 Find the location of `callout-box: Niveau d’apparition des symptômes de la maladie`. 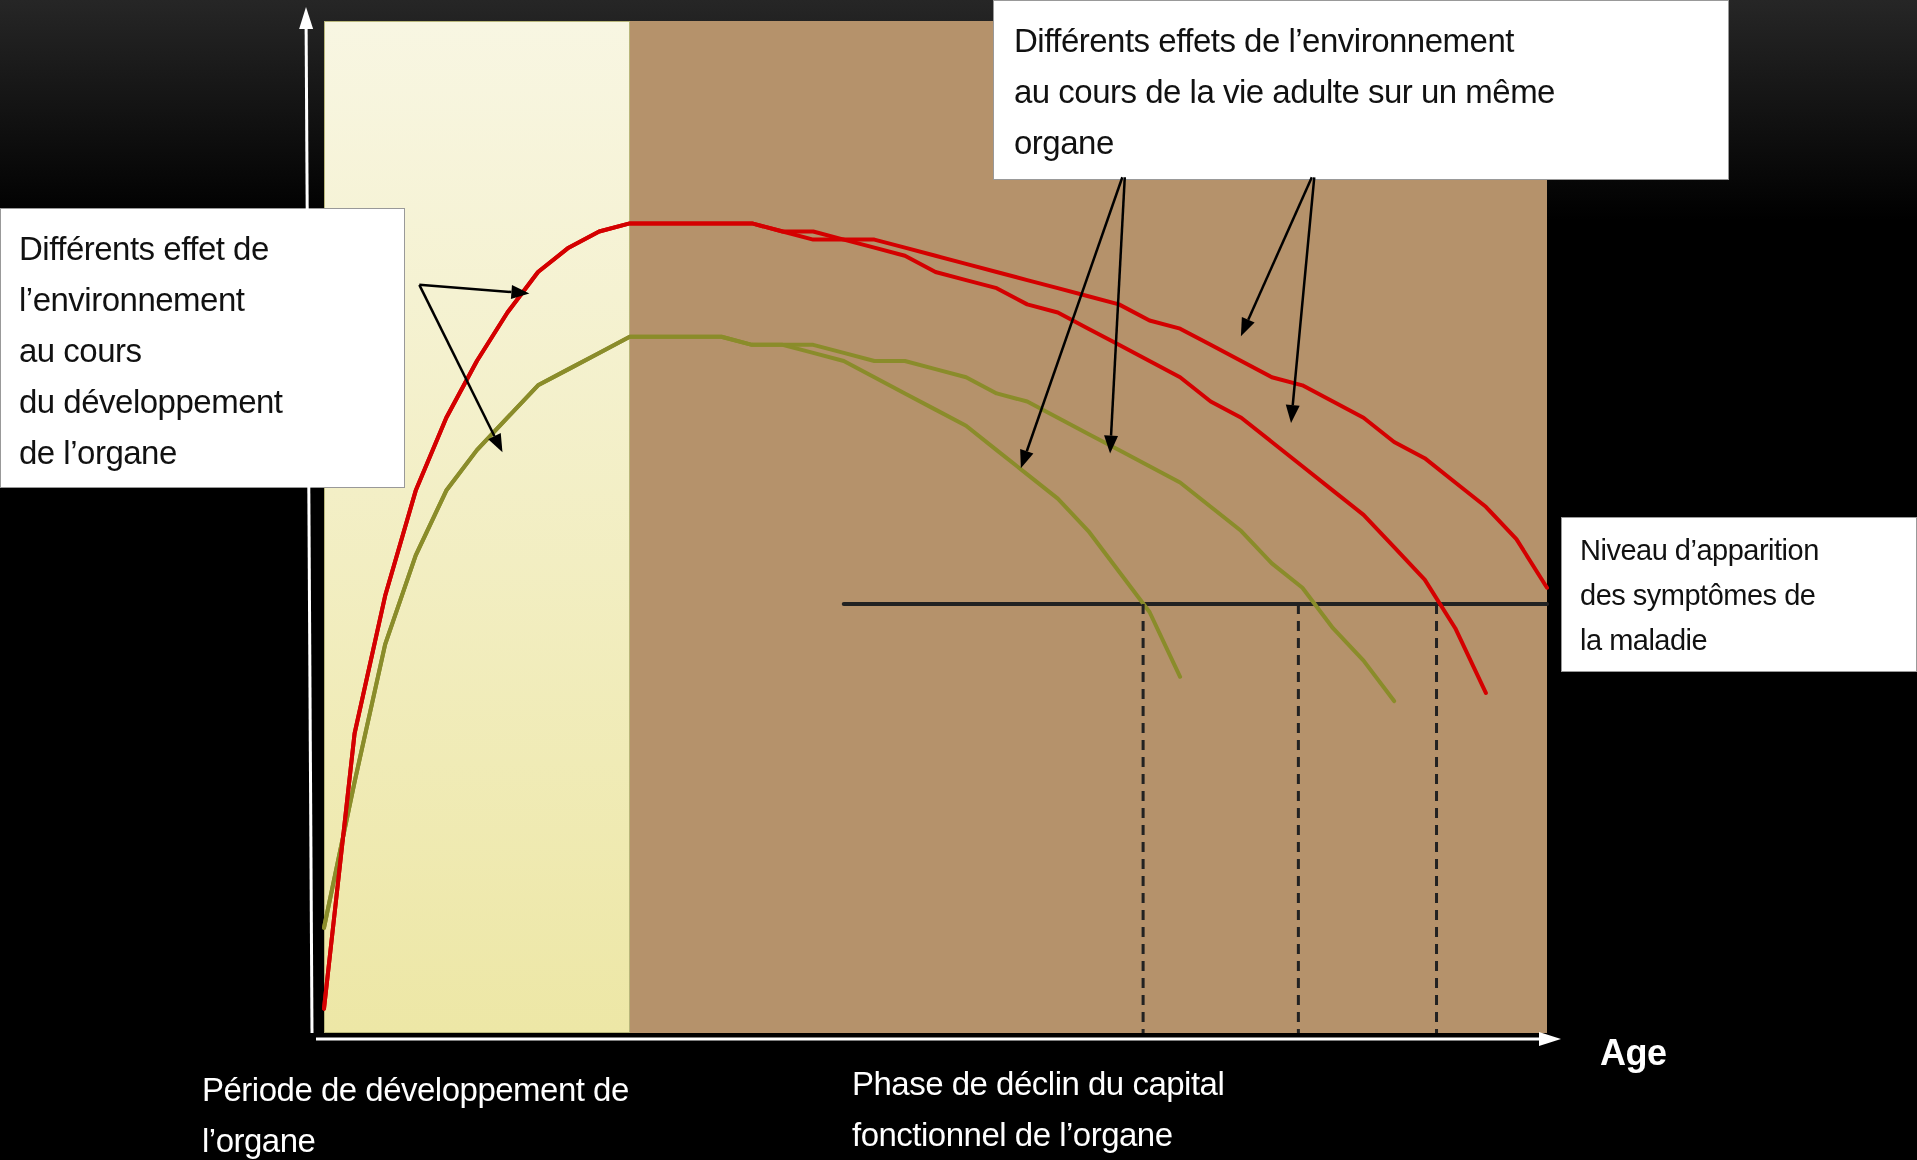

callout-box: Niveau d’apparition des symptômes de la maladie is located at coordinates (1739, 594).